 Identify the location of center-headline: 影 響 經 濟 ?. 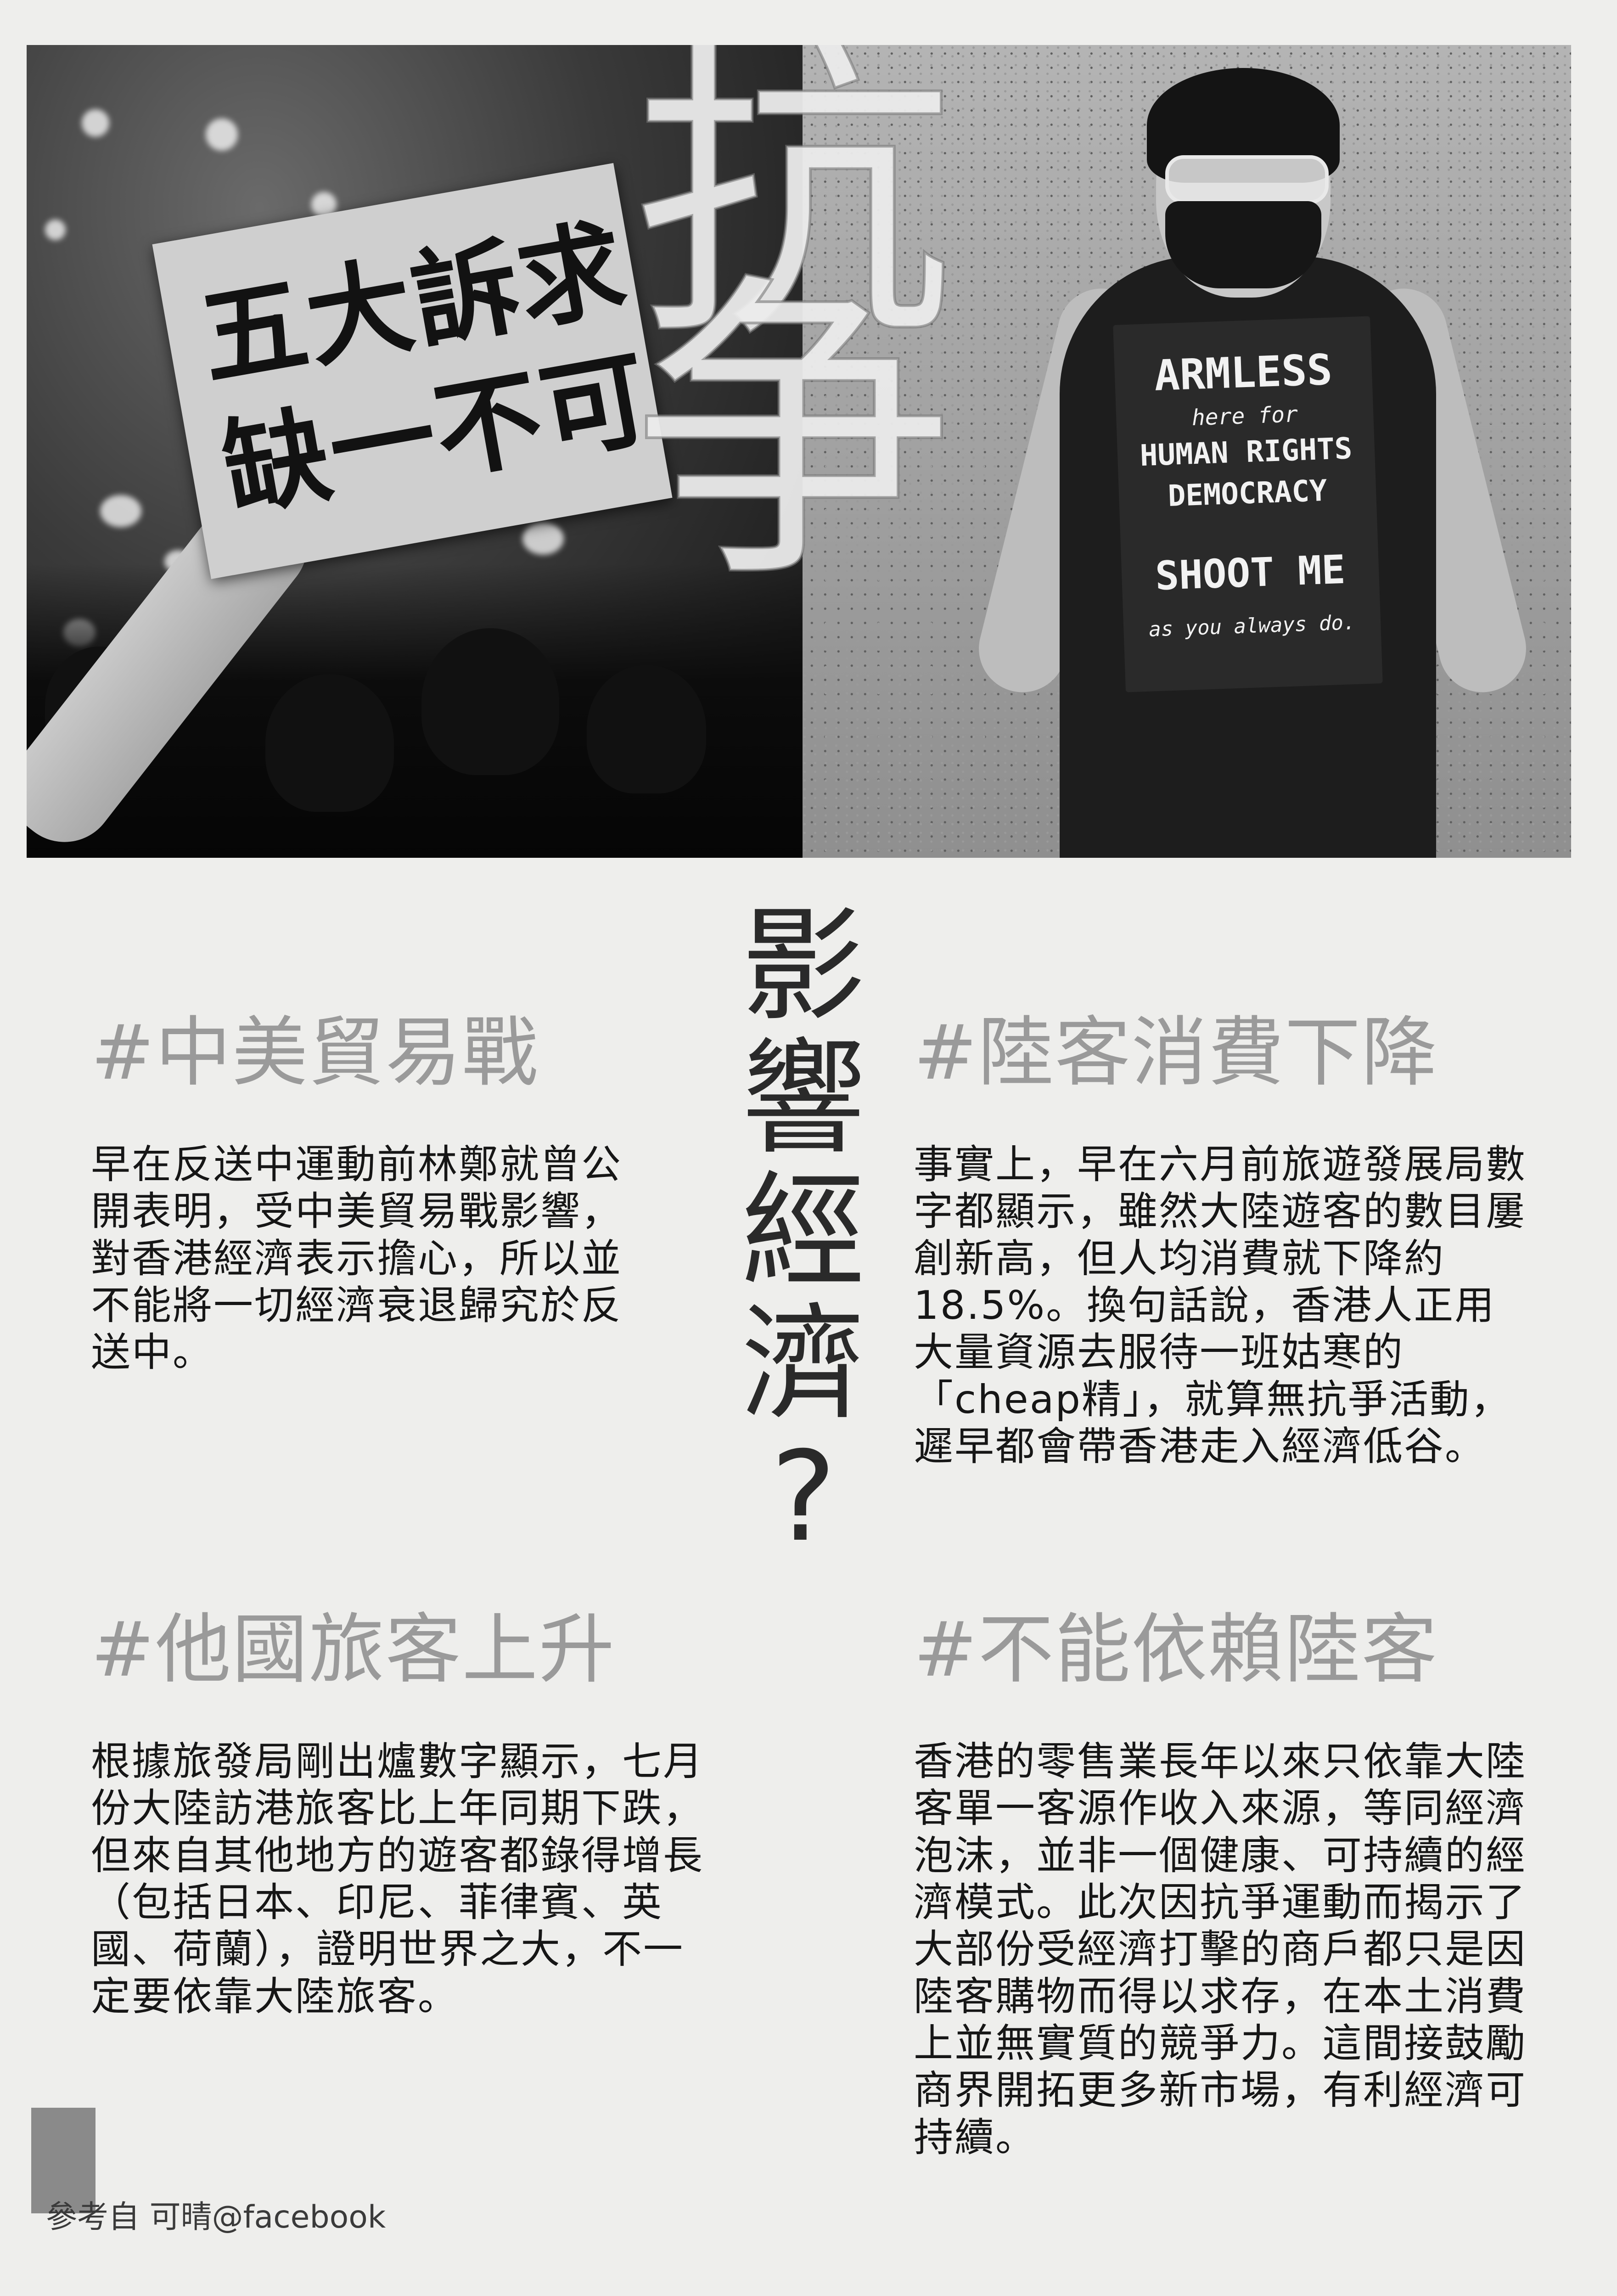
(803, 1231).